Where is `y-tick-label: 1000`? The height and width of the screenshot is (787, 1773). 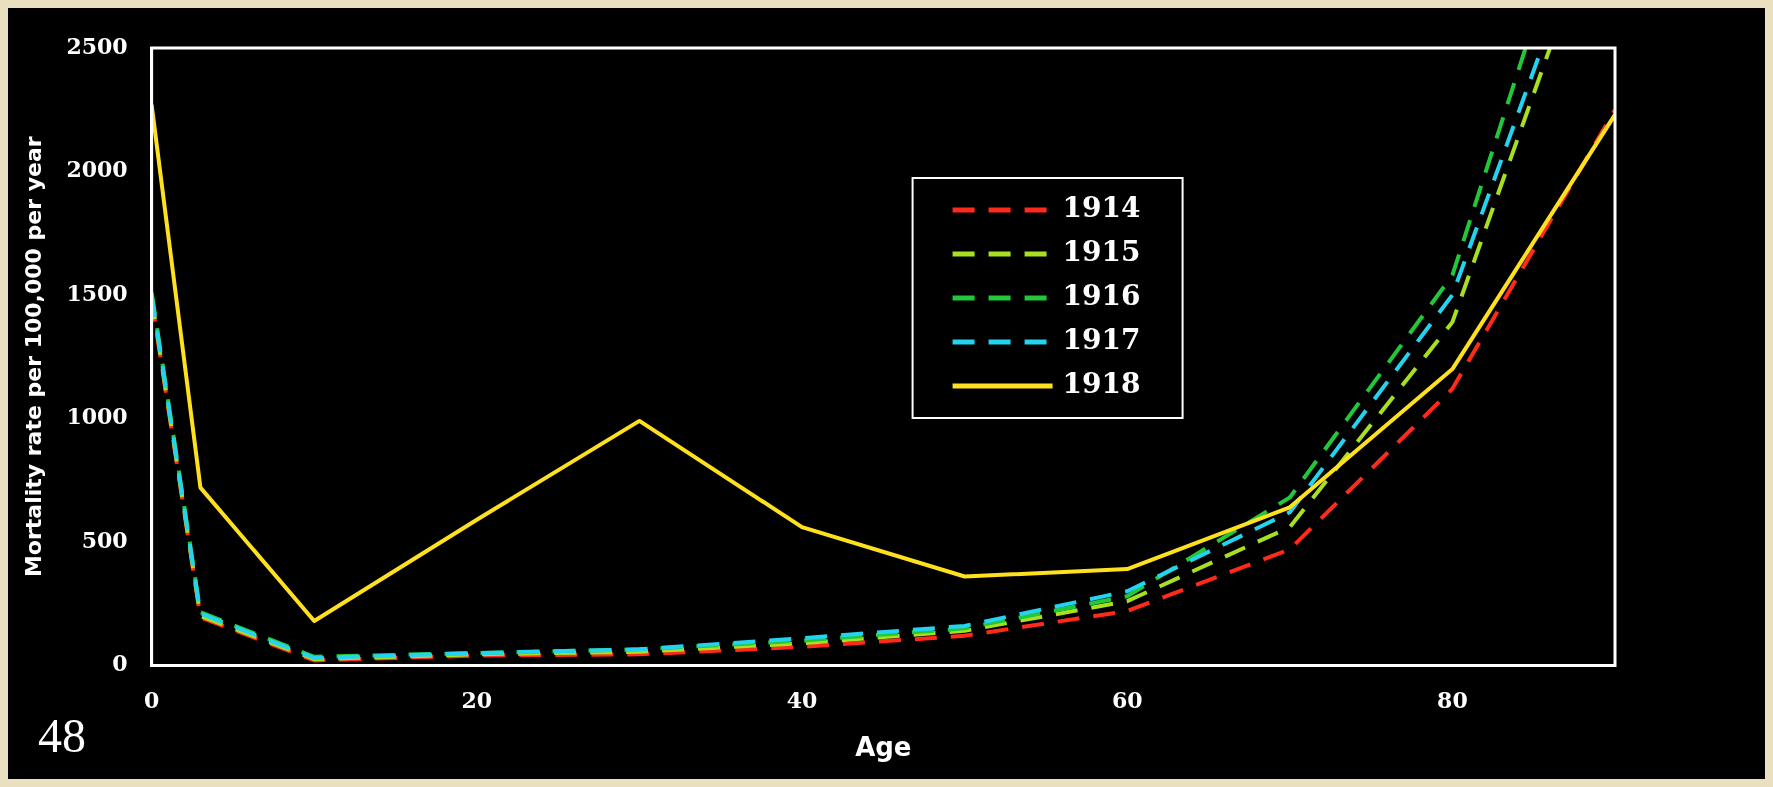 y-tick-label: 1000 is located at coordinates (97, 416).